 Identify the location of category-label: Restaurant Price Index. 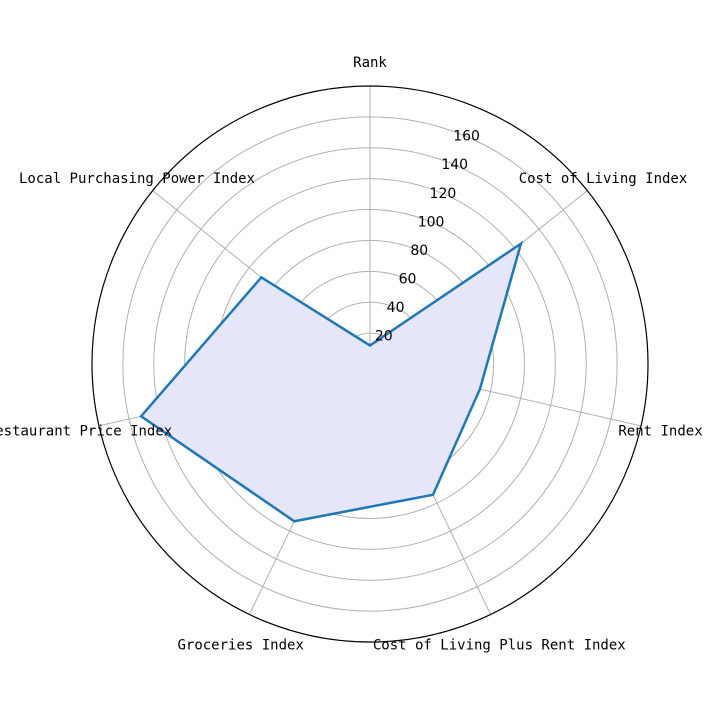
(86, 431).